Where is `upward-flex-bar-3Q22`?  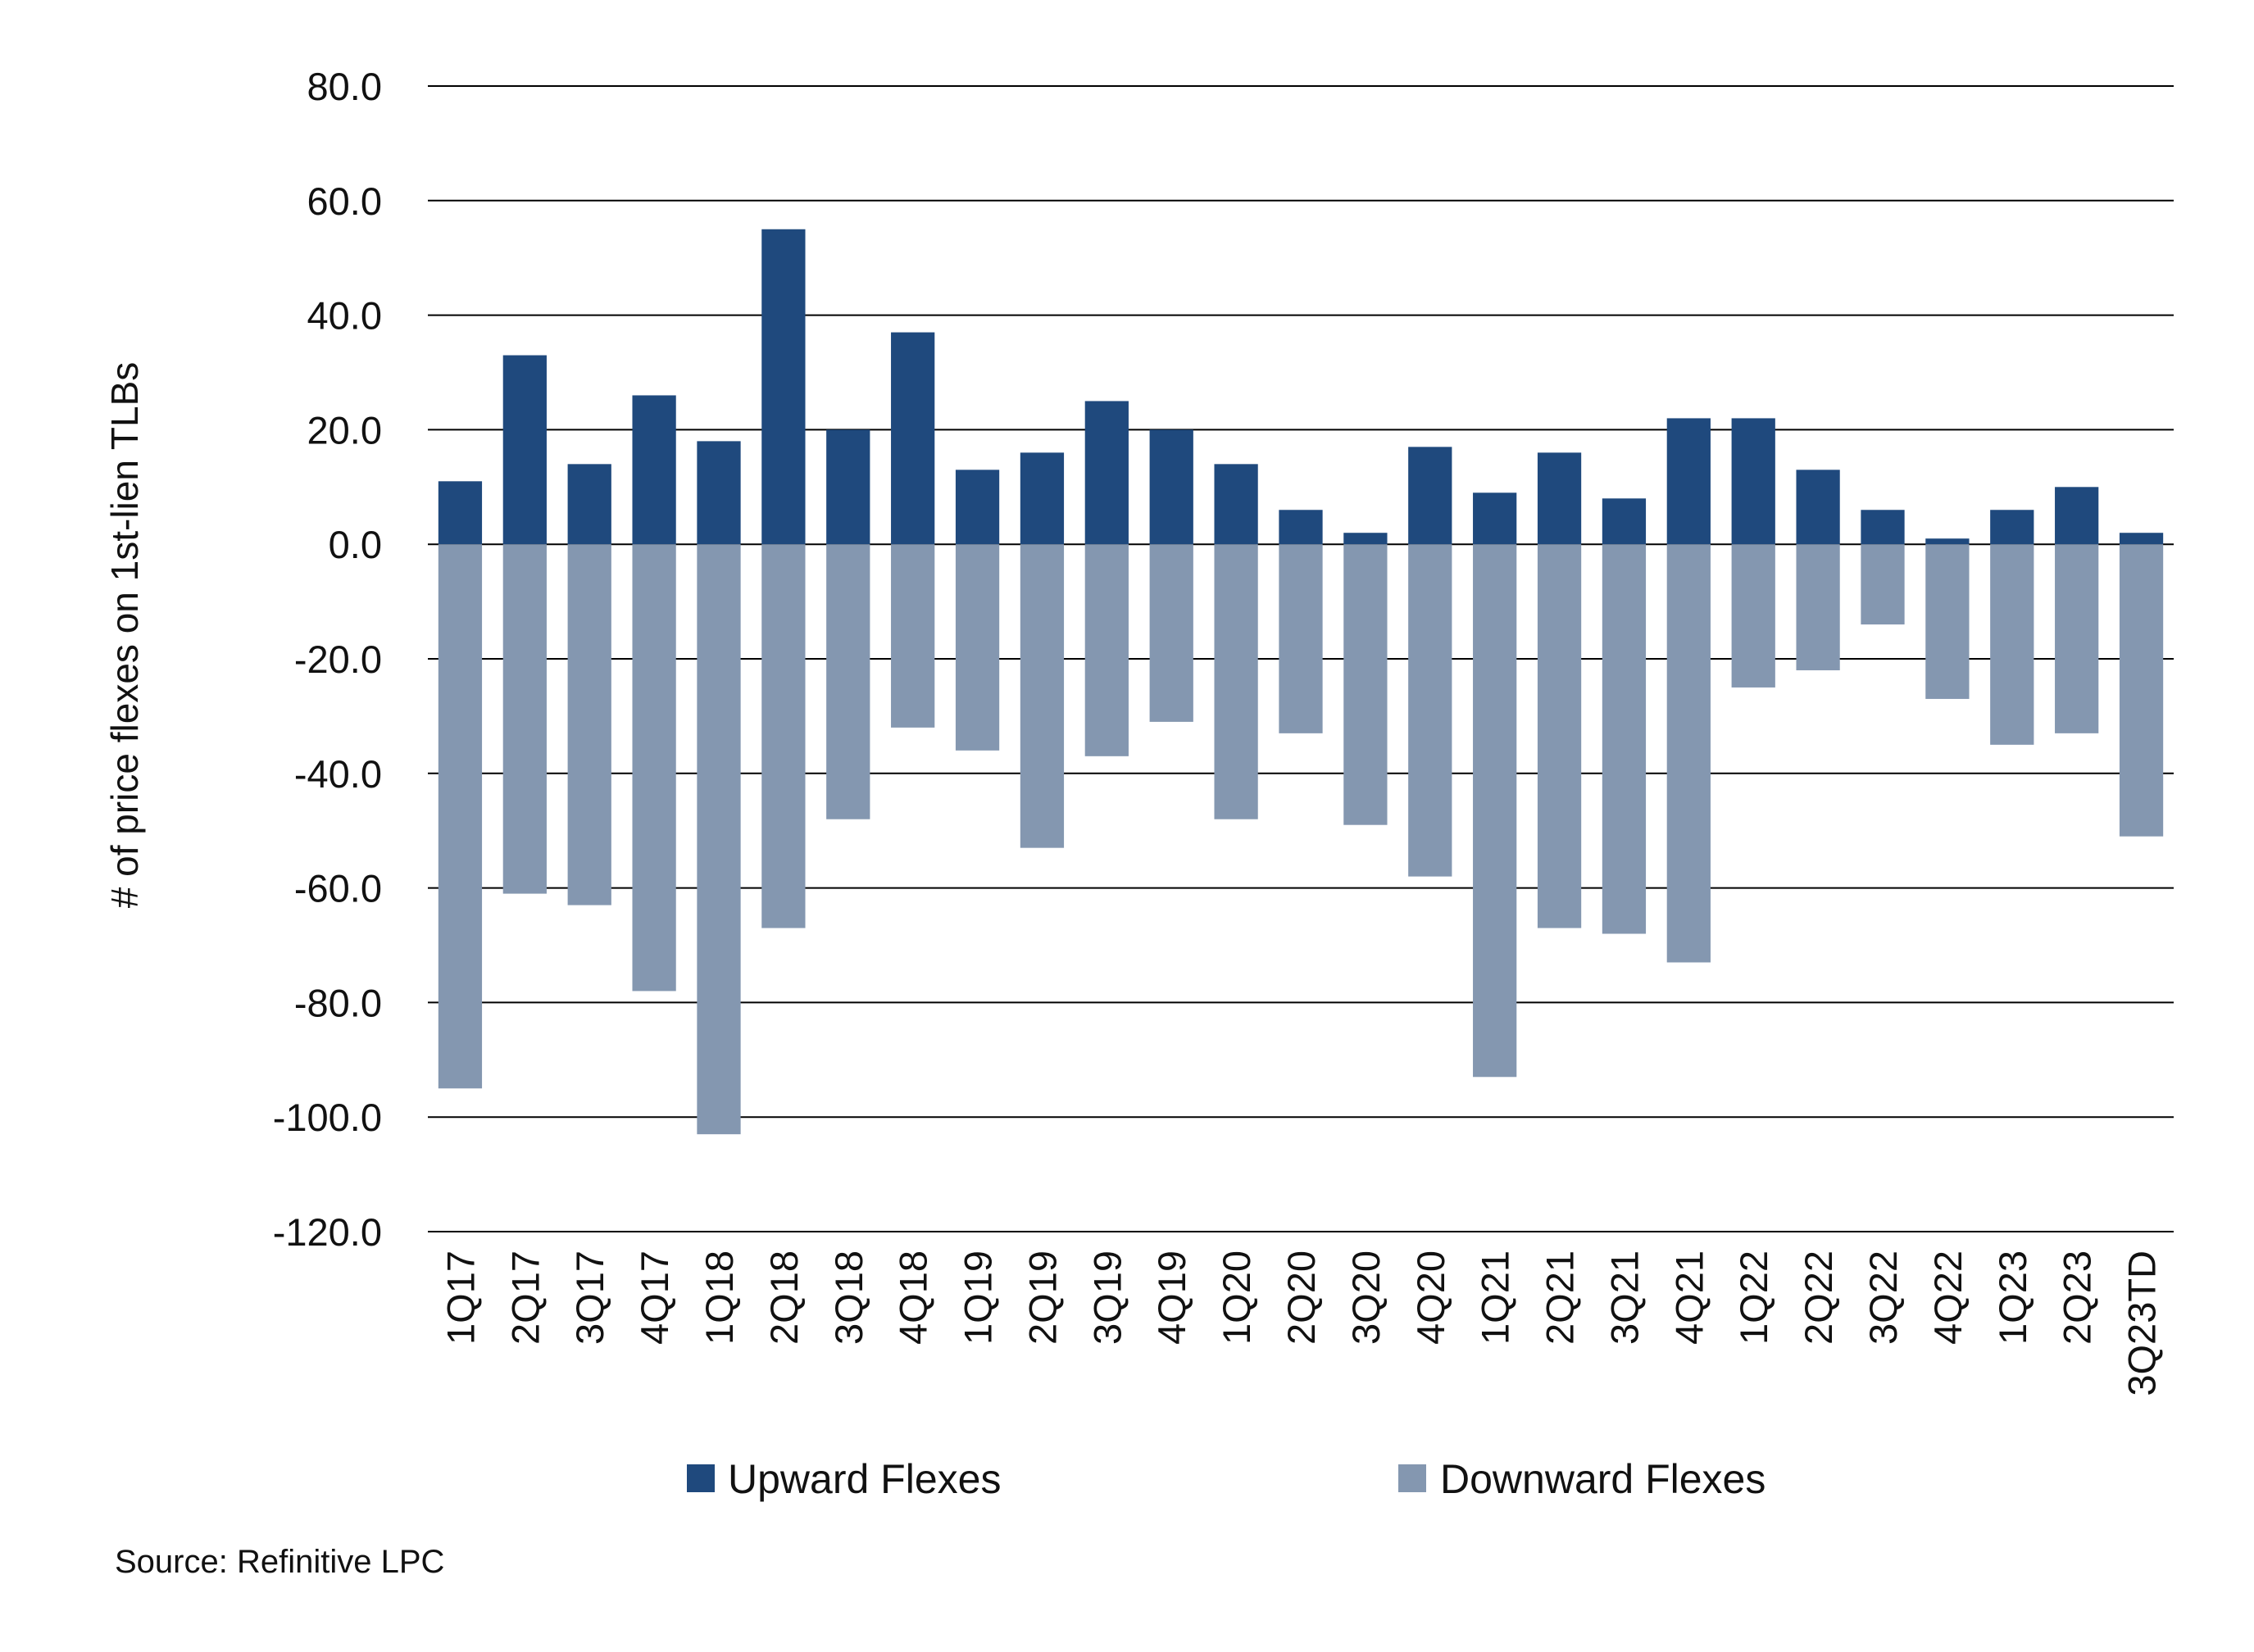 upward-flex-bar-3Q22 is located at coordinates (1883, 527).